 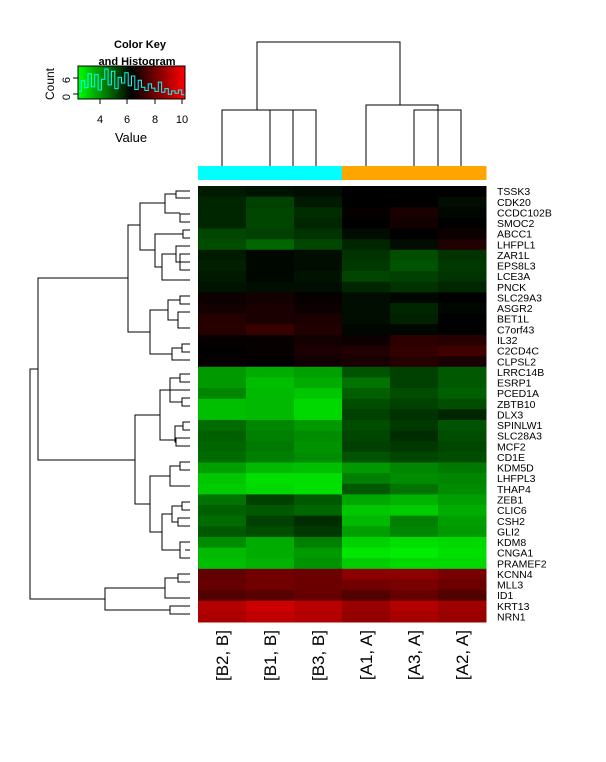 What do you see at coordinates (510, 501) in the screenshot?
I see `row-label: ZEB1` at bounding box center [510, 501].